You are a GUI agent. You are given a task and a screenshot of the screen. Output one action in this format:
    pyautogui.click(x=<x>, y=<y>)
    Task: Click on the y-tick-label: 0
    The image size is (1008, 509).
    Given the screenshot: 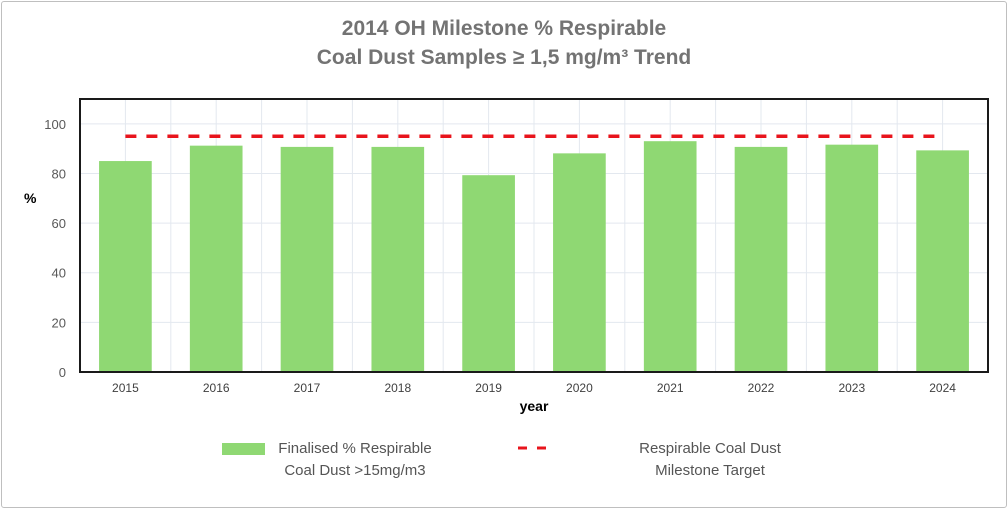 What is the action you would take?
    pyautogui.click(x=62, y=372)
    